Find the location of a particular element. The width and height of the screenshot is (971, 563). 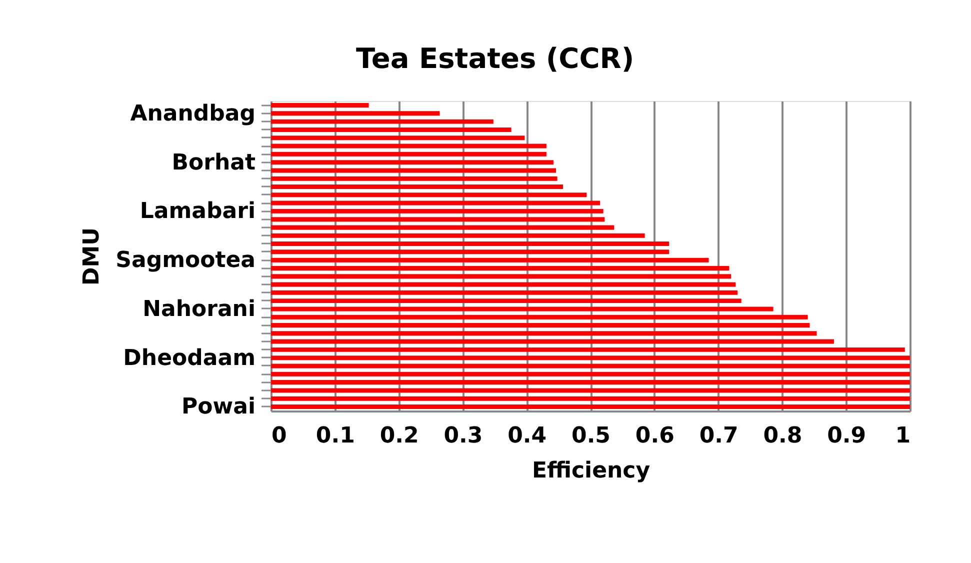

y-tick-label: Dheodaam is located at coordinates (189, 358).